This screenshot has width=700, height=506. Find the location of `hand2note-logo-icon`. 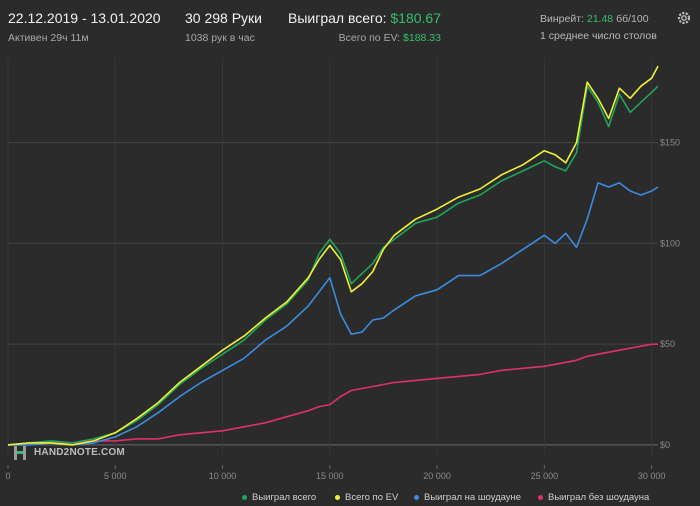

hand2note-logo-icon is located at coordinates (20, 453).